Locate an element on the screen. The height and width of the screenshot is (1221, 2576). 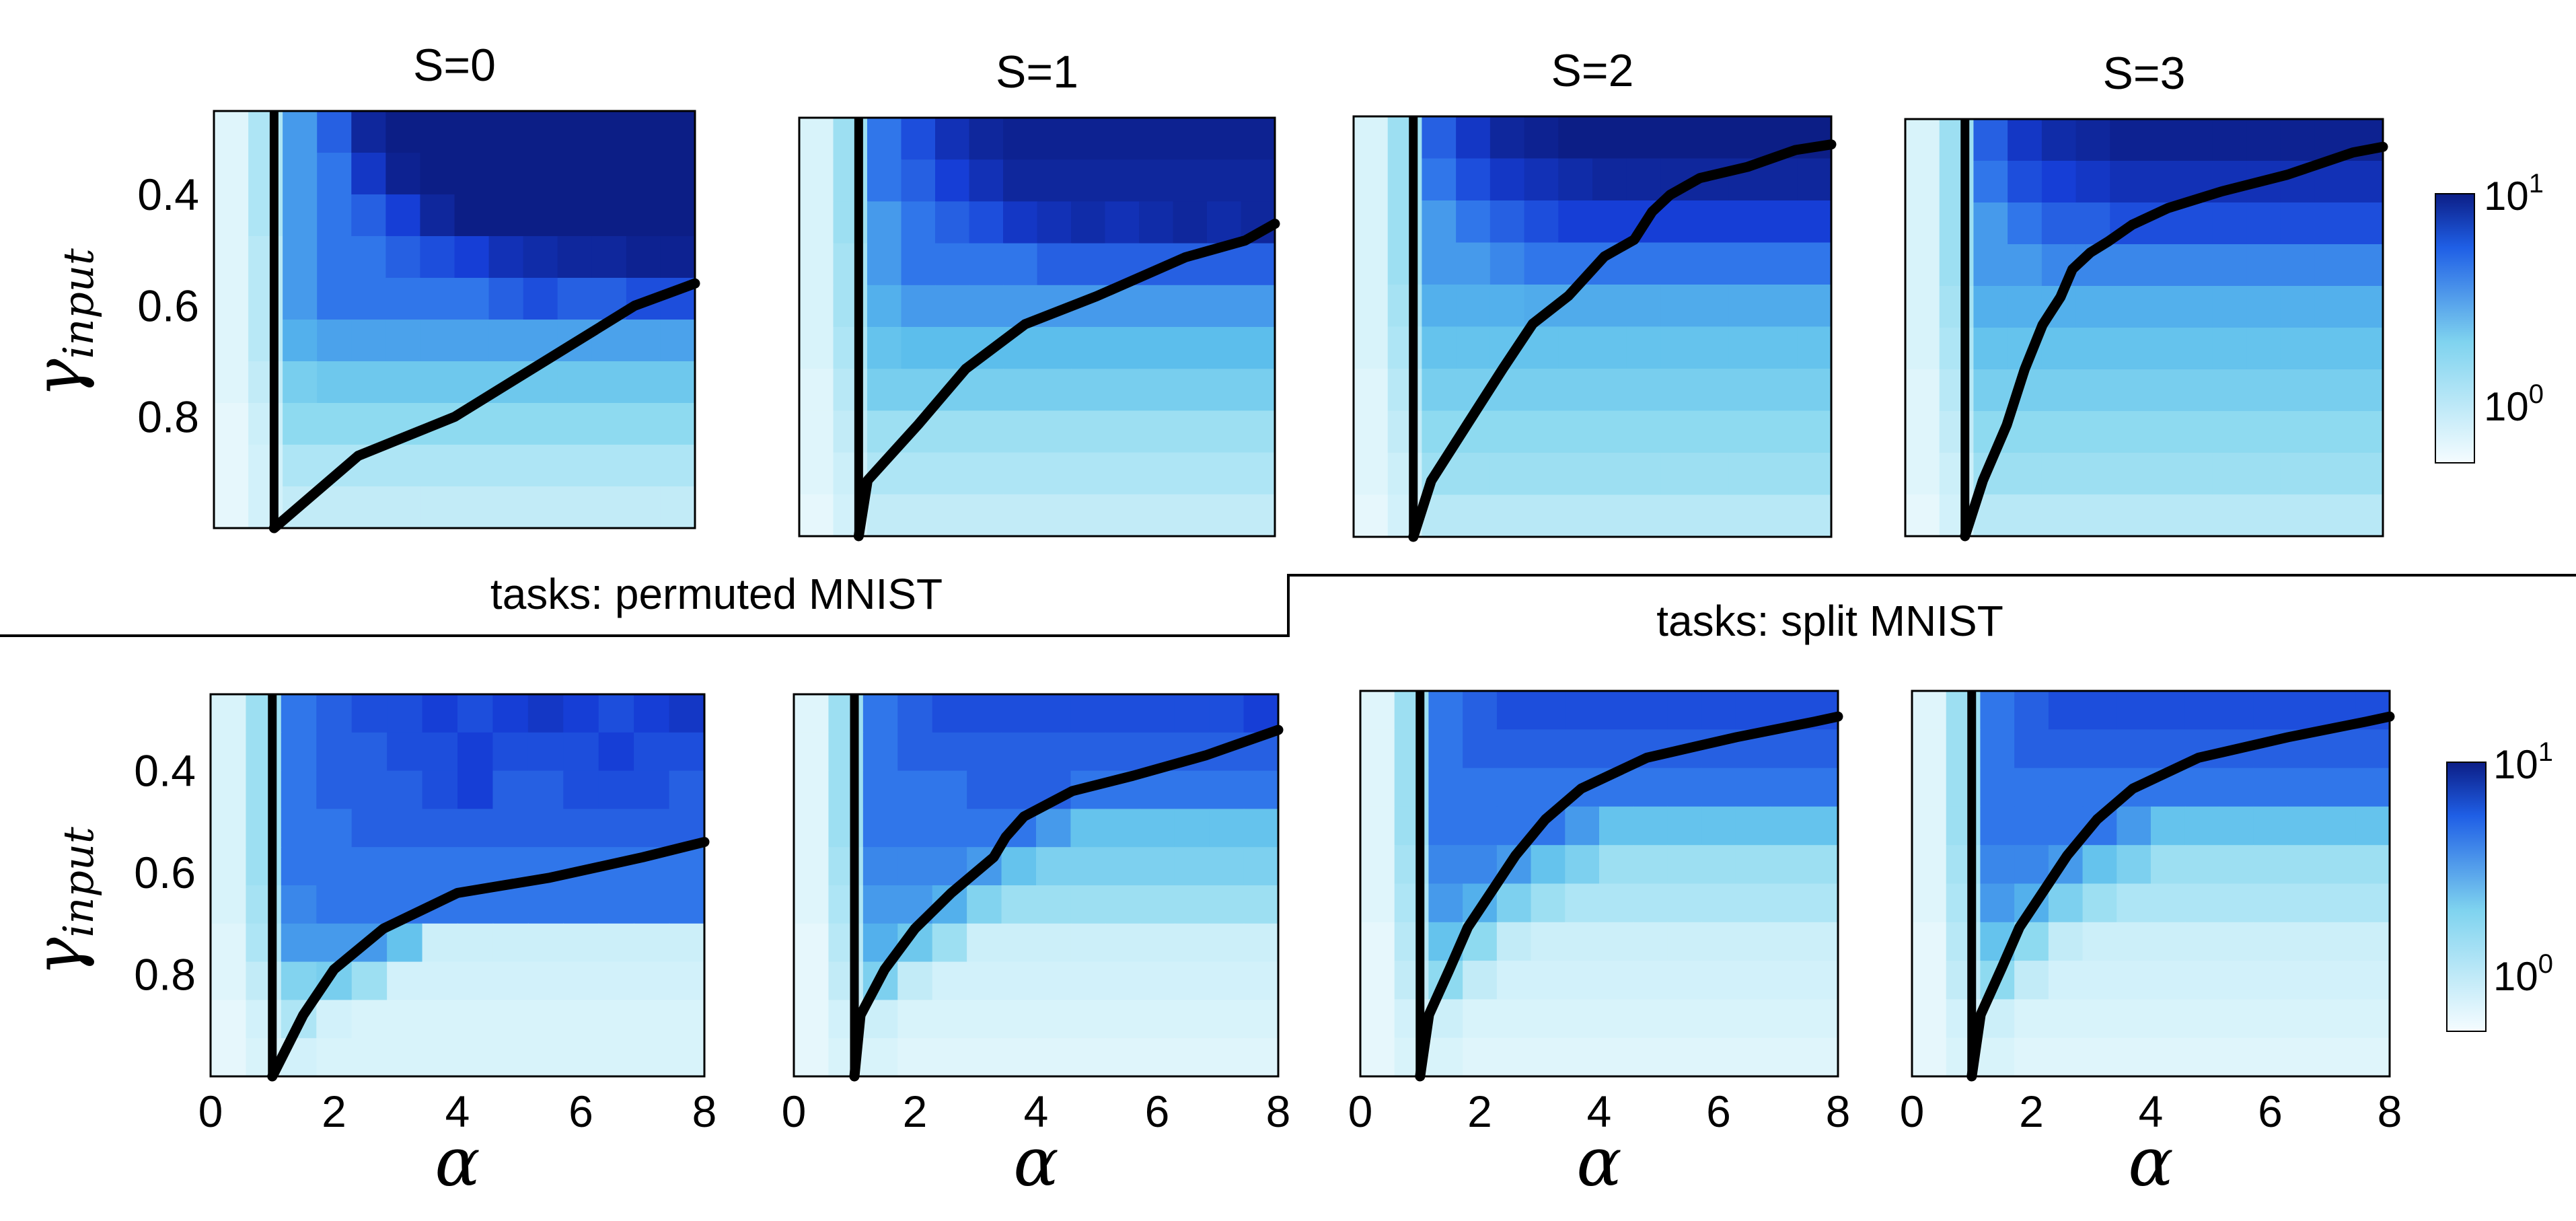
y-tick-label: 0.4 is located at coordinates (168, 194).